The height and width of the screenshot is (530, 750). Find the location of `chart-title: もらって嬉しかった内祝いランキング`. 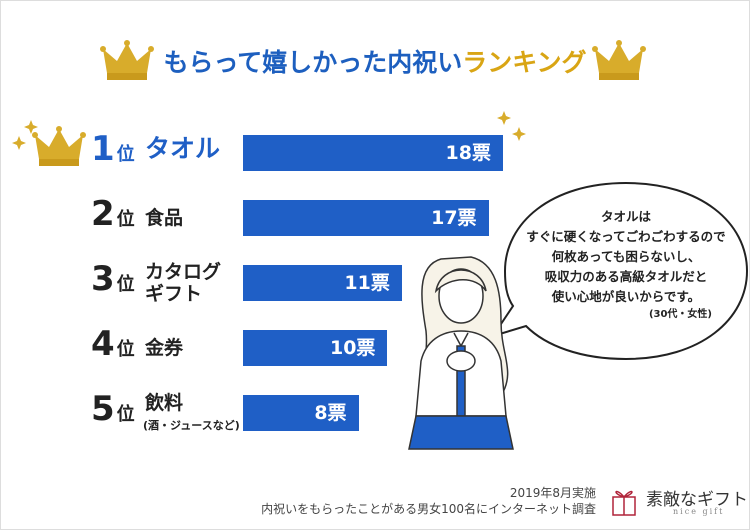

chart-title: もらって嬉しかった内祝いランキング is located at coordinates (375, 61).